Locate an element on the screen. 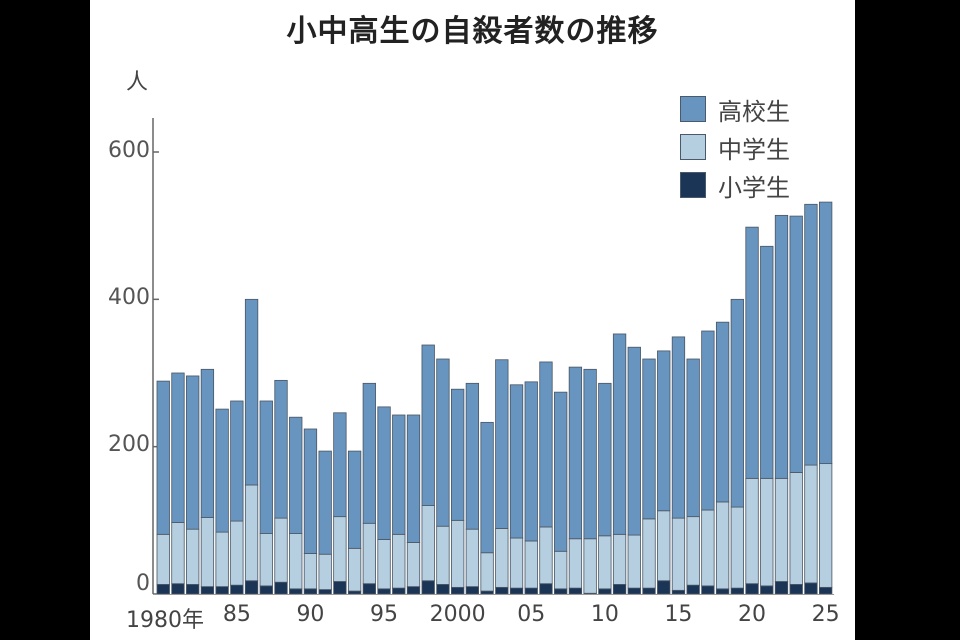 The width and height of the screenshot is (960, 640). bar-1989 is located at coordinates (296, 505).